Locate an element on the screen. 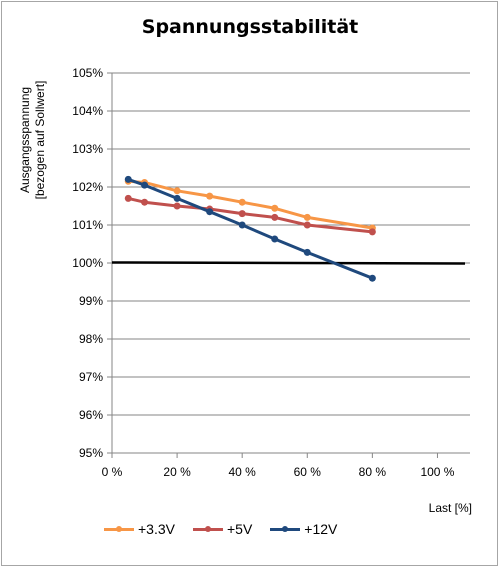  y-tick-label: 100% is located at coordinates (87, 263).